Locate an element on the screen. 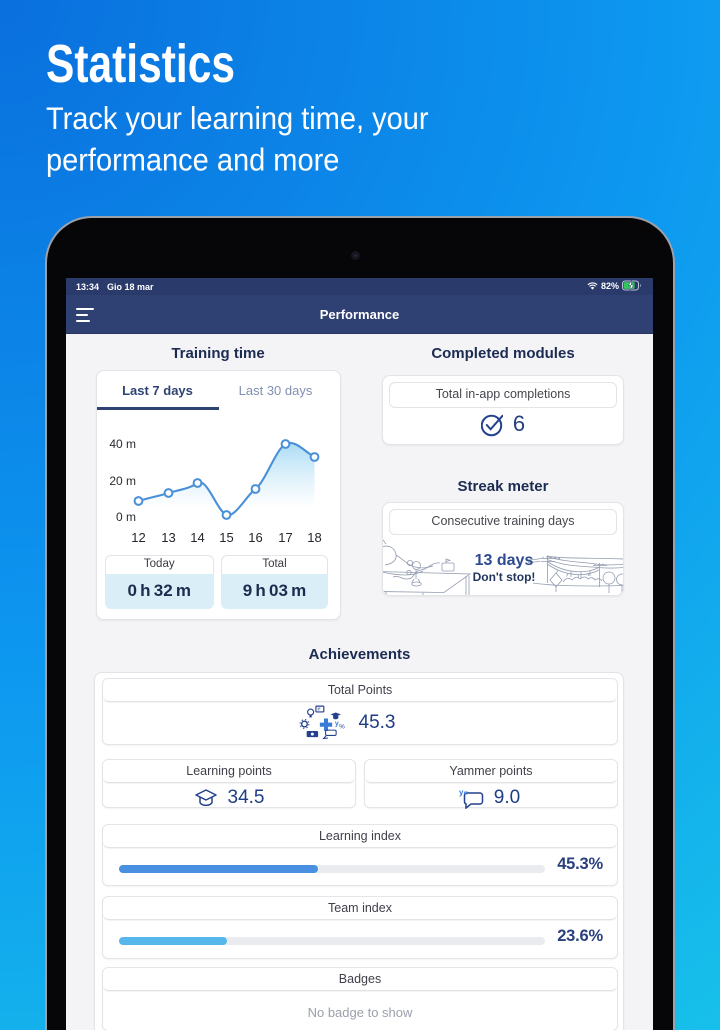 This screenshot has height=1030, width=720. svg-text: 0 m is located at coordinates (125, 517).